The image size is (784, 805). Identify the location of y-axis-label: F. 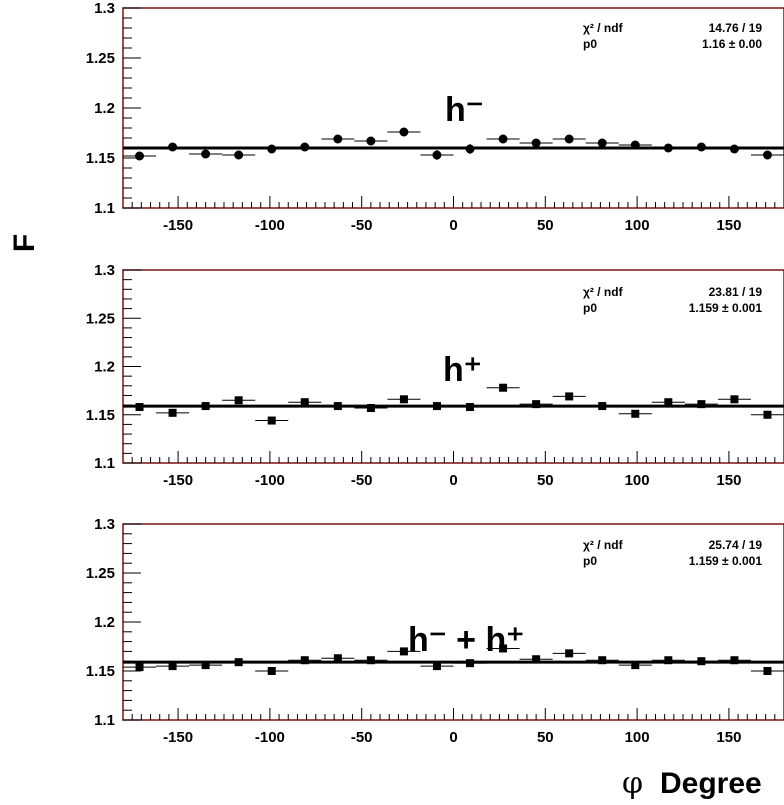
(24, 243).